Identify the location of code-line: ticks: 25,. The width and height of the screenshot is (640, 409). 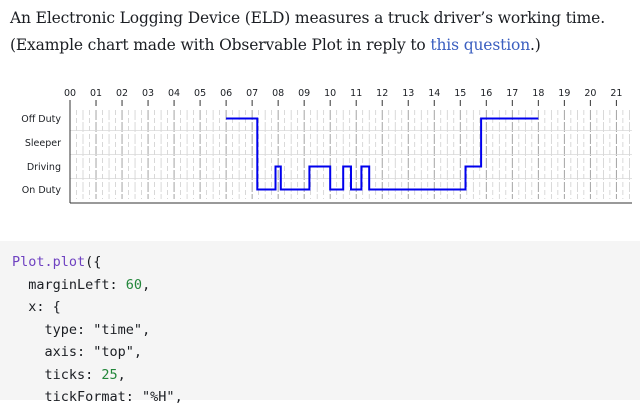
(69, 375).